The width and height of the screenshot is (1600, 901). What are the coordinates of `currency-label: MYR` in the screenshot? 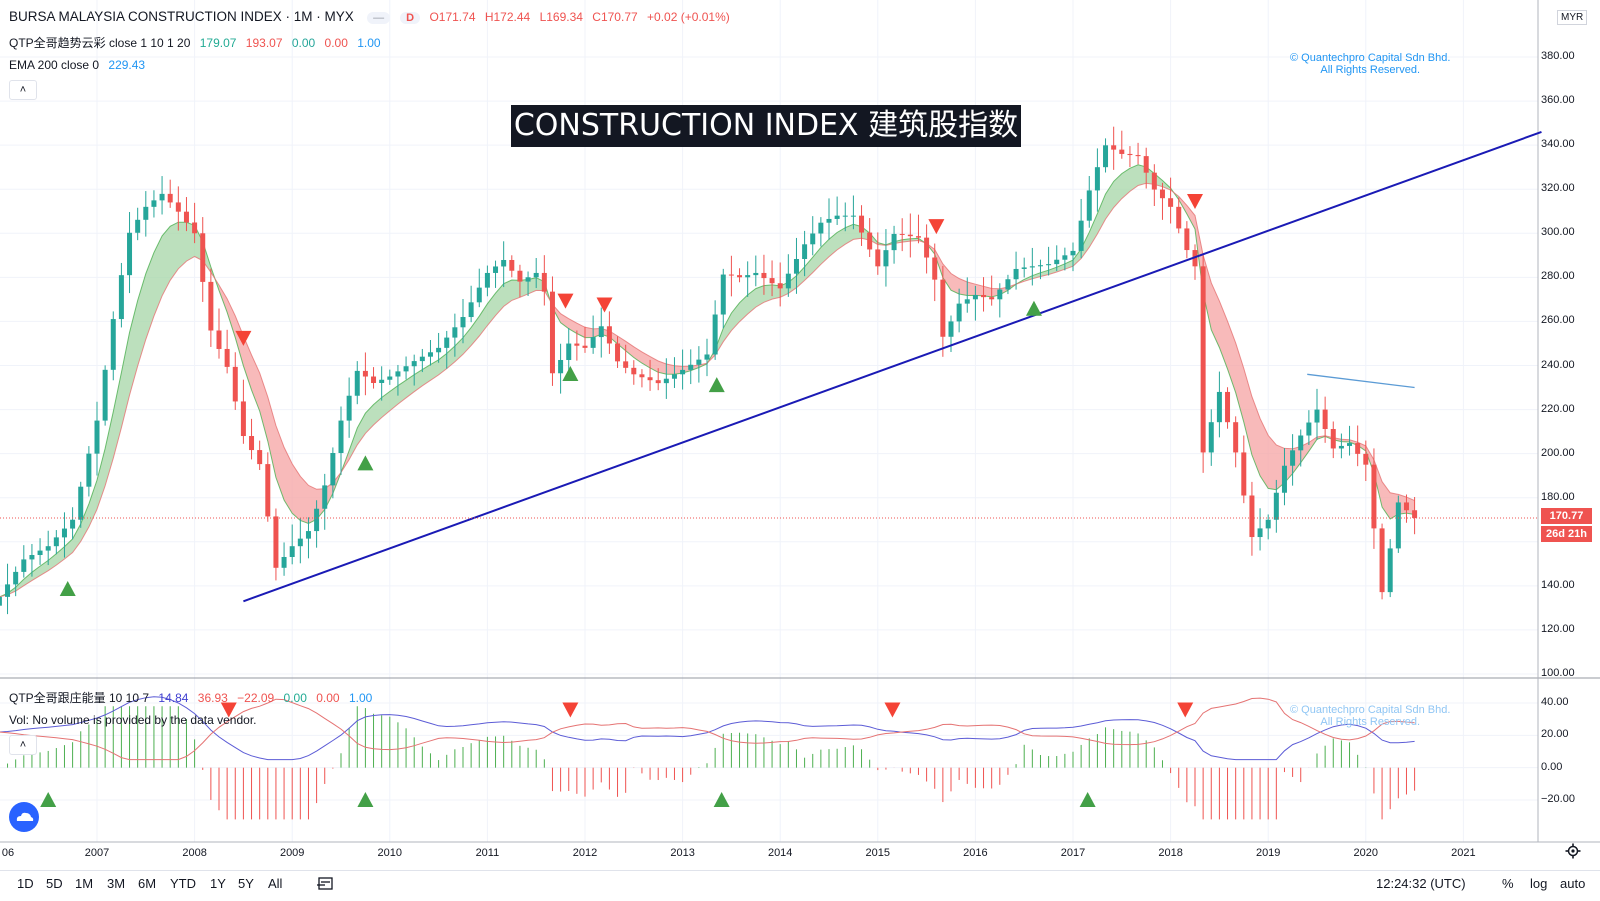 It's located at (1572, 17).